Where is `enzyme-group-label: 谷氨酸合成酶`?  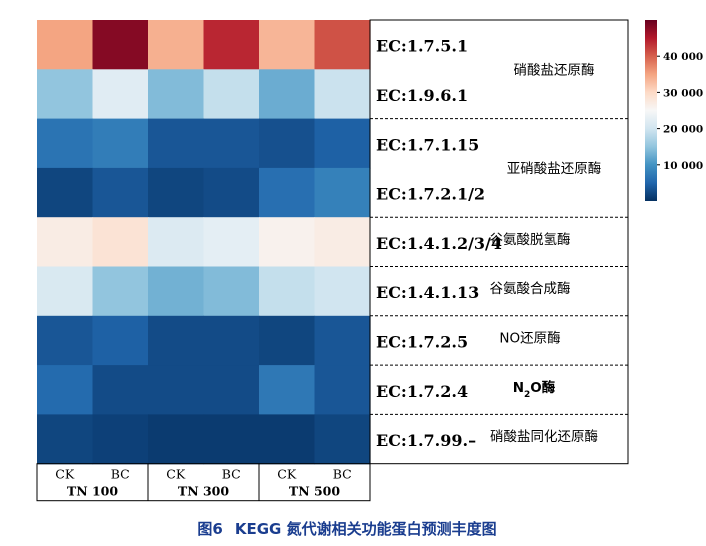
enzyme-group-label: 谷氨酸合成酶 is located at coordinates (530, 289).